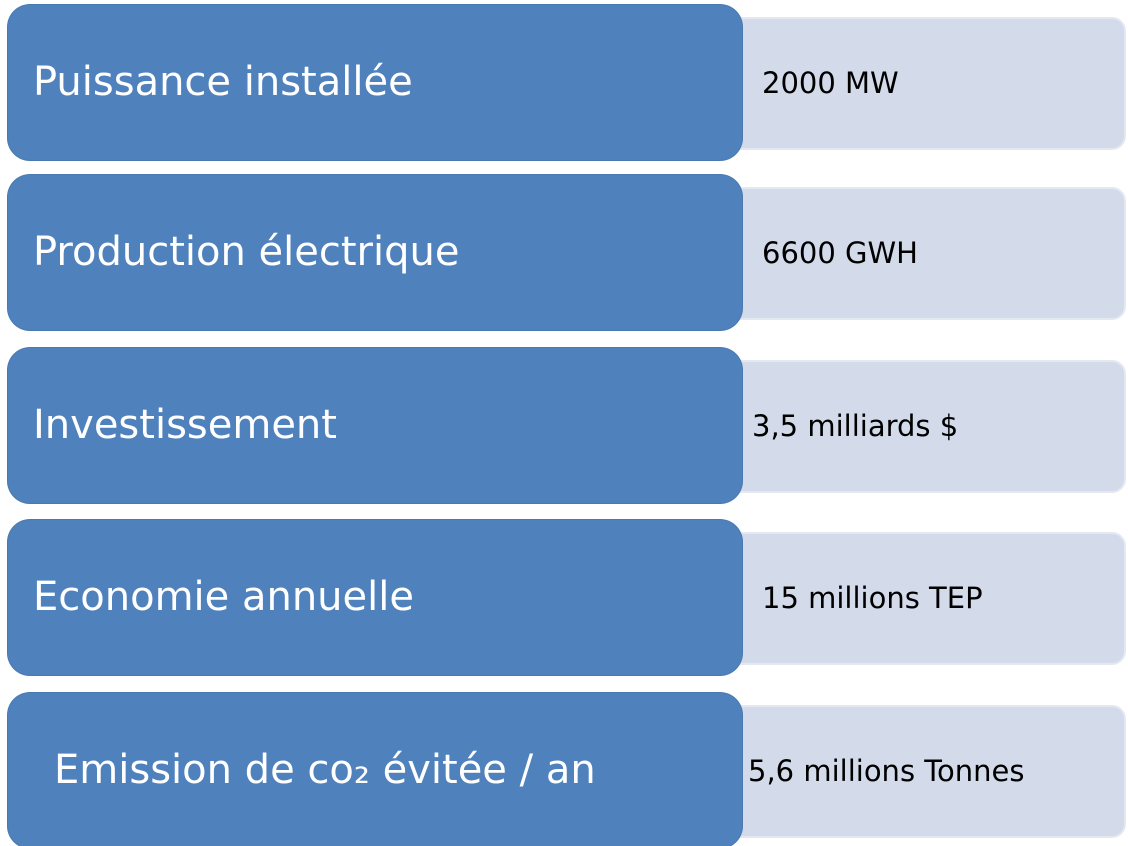 Image resolution: width=1128 pixels, height=846 pixels. Describe the element at coordinates (927, 83) in the screenshot. I see `value-box: 2000 MW` at that location.